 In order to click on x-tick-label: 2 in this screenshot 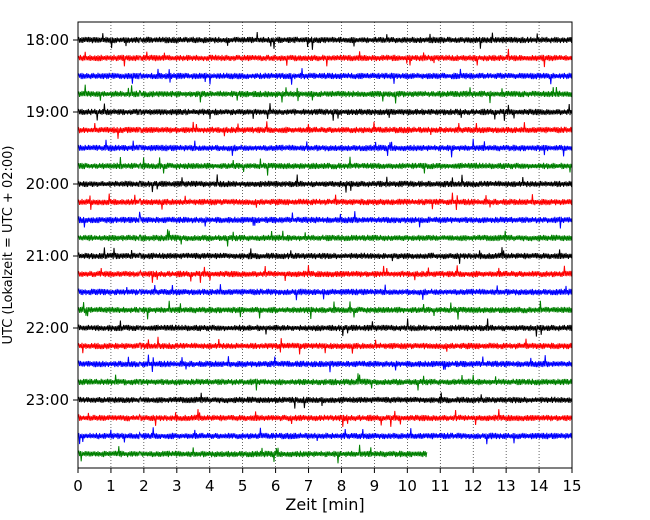, I will do `click(144, 486)`.